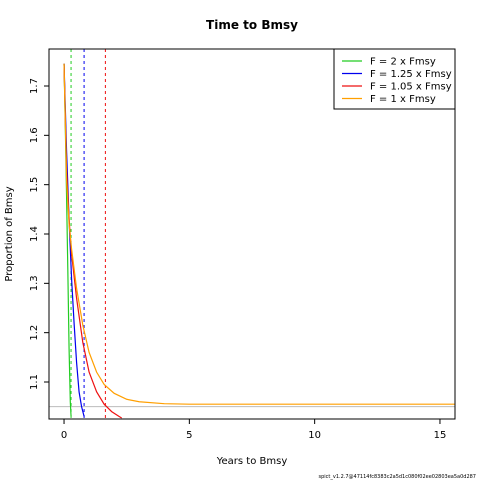 This screenshot has height=480, width=480. What do you see at coordinates (403, 99) in the screenshot?
I see `legend-label-3: F = 1 x Fmsy` at bounding box center [403, 99].